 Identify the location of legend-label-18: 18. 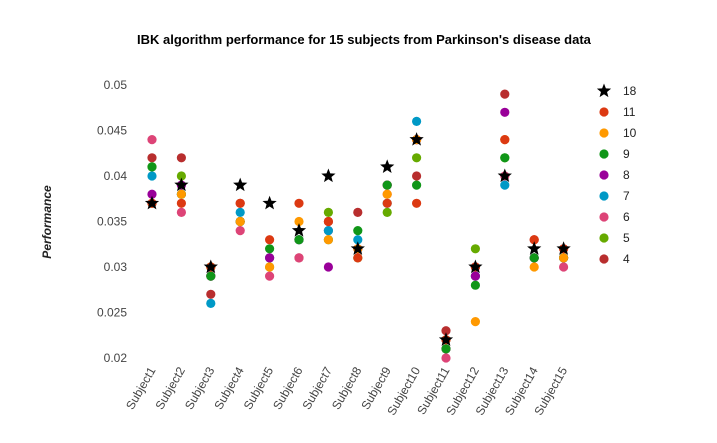
(630, 91).